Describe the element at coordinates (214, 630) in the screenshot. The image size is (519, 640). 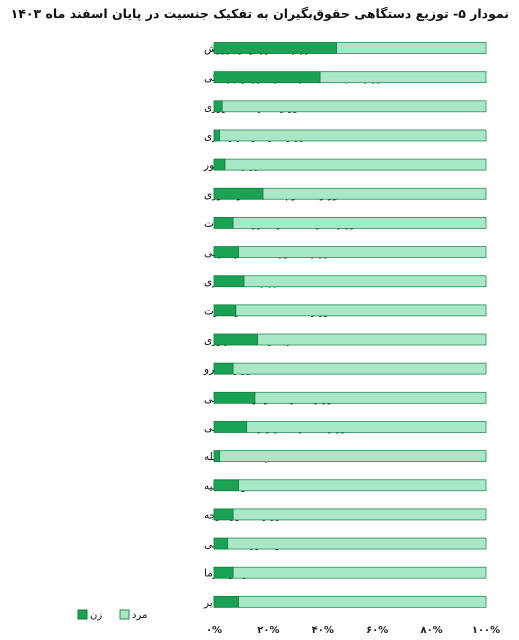
I see `x-tick-label: ۰%` at that location.